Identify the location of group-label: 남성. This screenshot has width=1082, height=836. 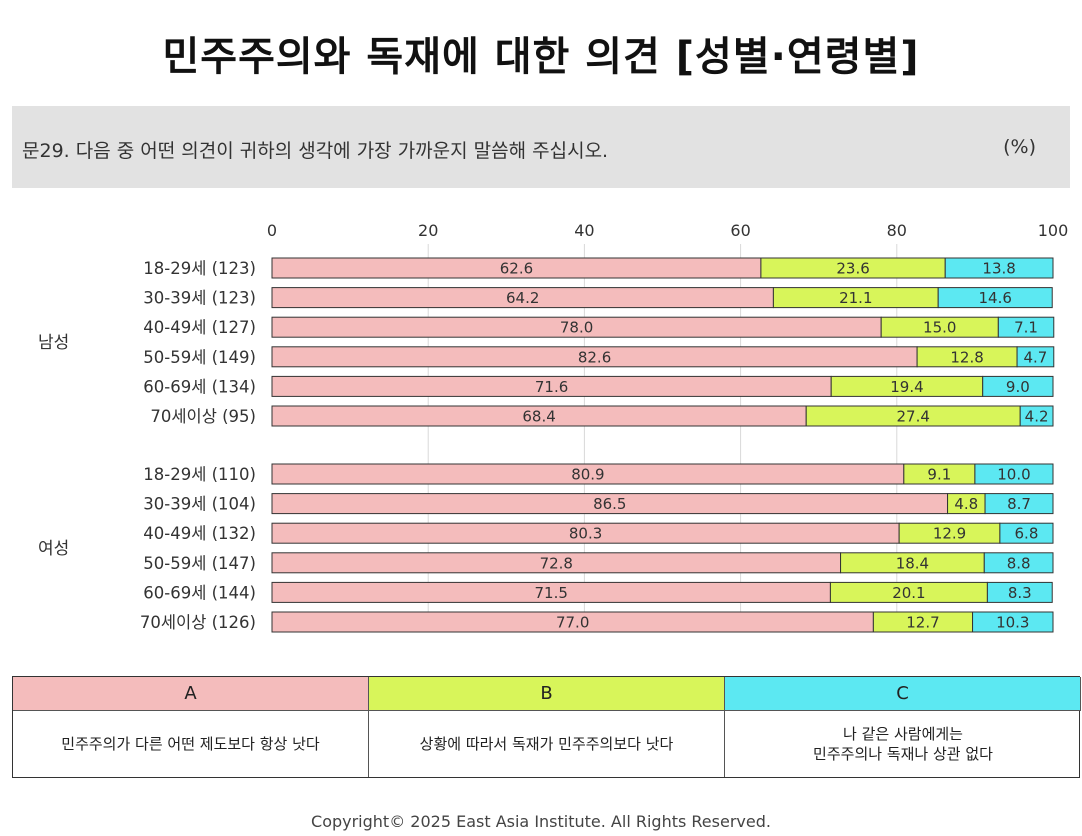
(53, 343).